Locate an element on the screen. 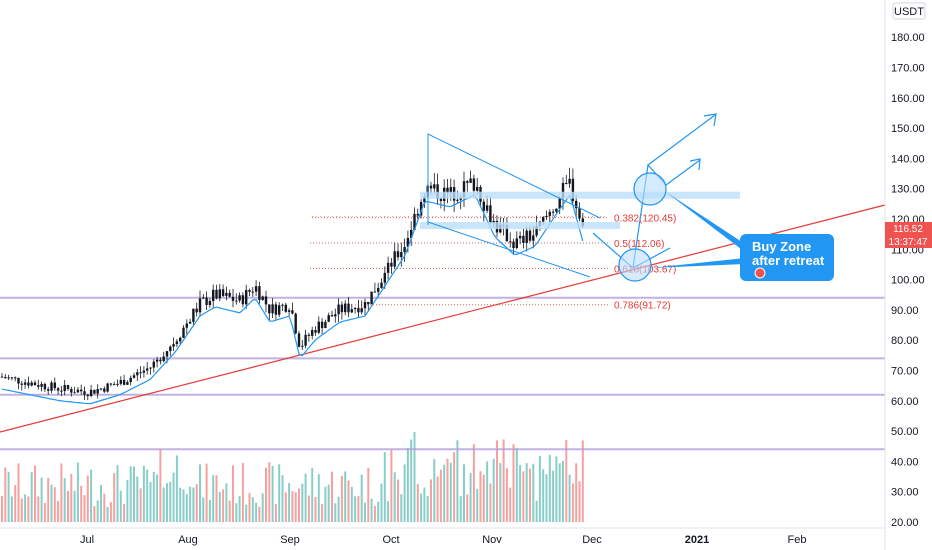 This screenshot has height=550, width=932. currency-label: USDT is located at coordinates (909, 12).